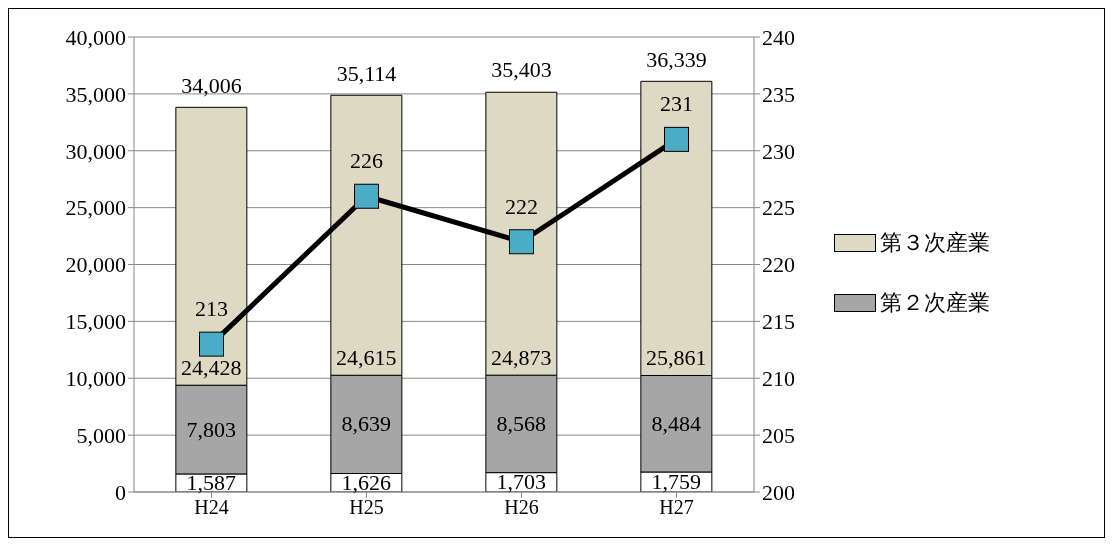 The height and width of the screenshot is (546, 1113). What do you see at coordinates (521, 358) in the screenshot?
I see `data-label: 24,873` at bounding box center [521, 358].